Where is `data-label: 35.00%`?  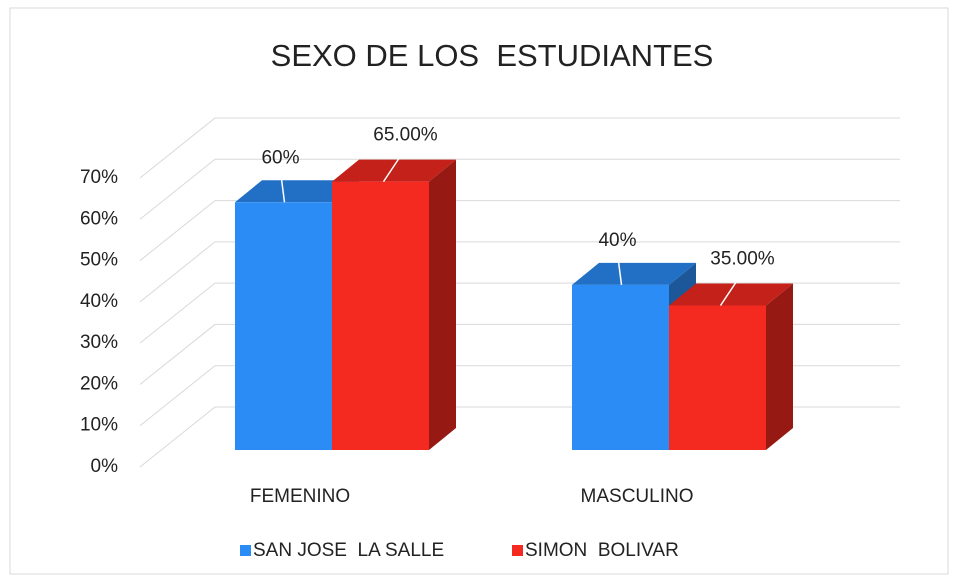 data-label: 35.00% is located at coordinates (742, 259).